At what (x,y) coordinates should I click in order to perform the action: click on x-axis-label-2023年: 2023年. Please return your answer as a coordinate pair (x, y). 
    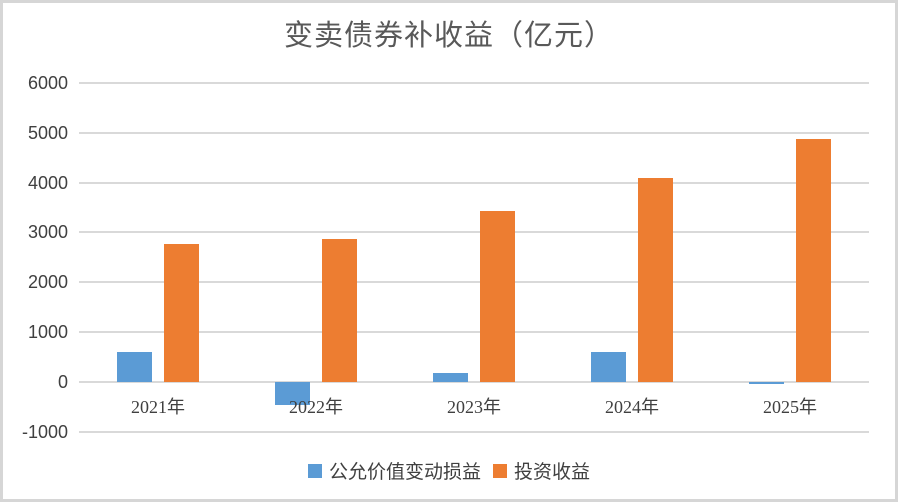
    Looking at the image, I should click on (474, 407).